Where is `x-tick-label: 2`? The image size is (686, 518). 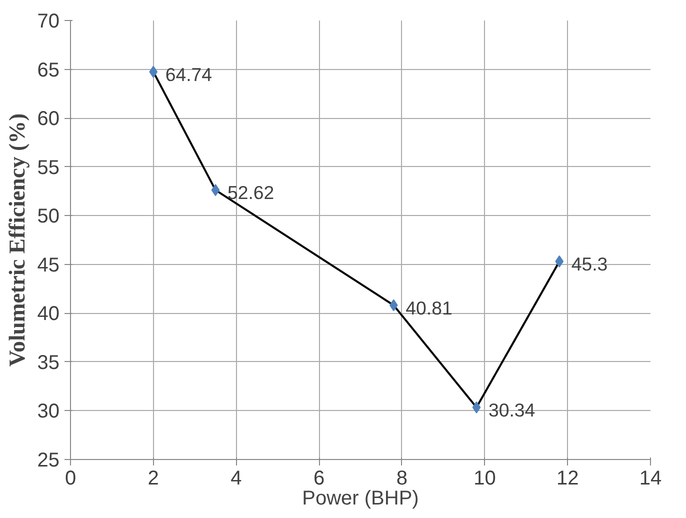
x-tick-label: 2 is located at coordinates (153, 479).